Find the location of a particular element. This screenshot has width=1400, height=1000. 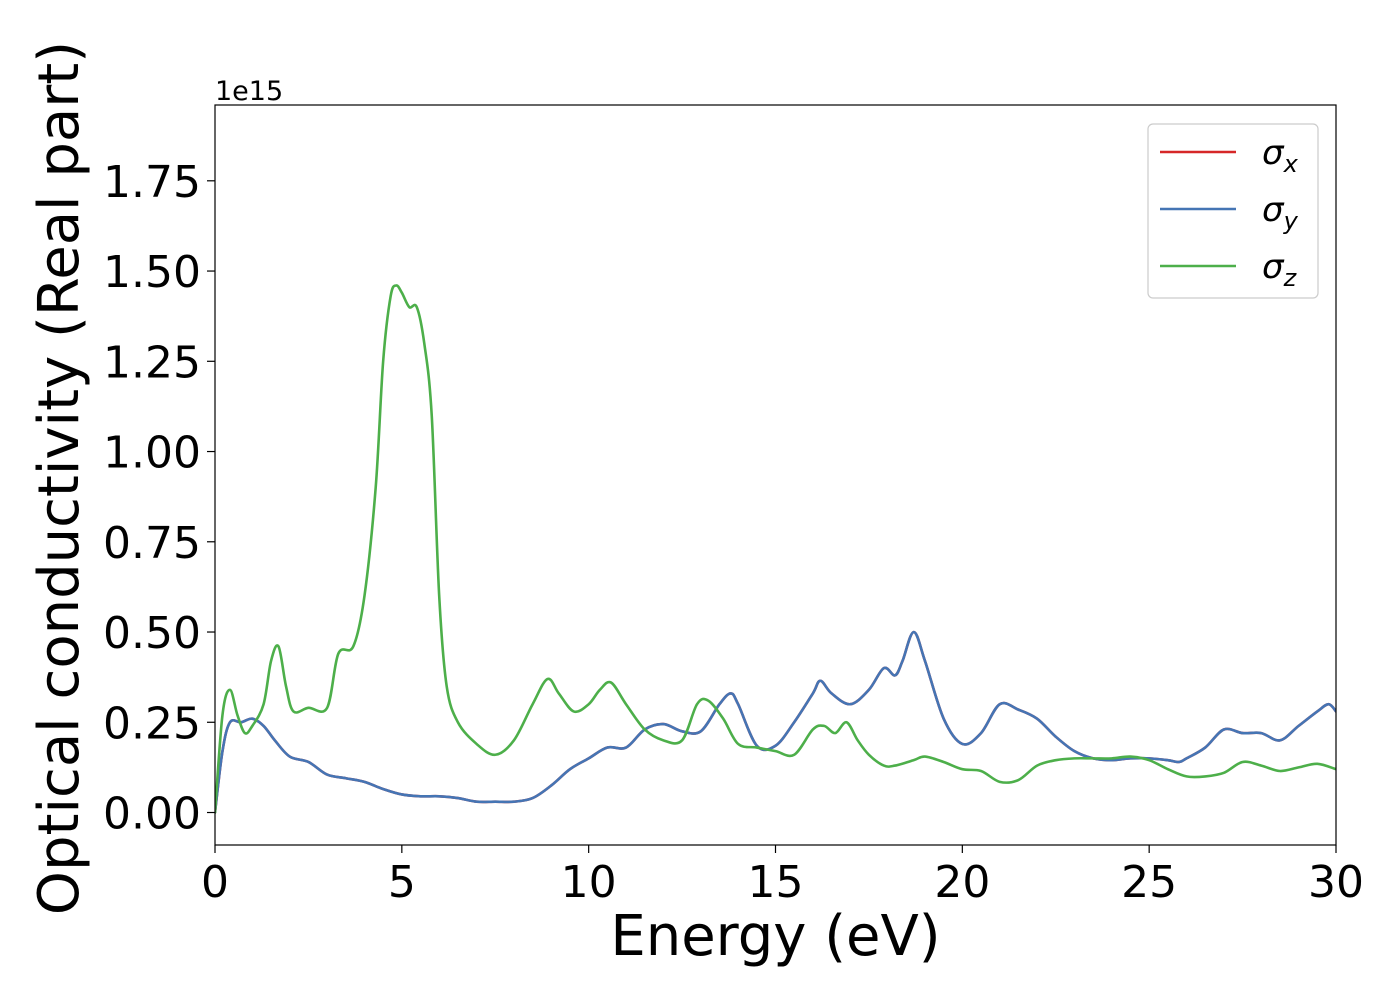

x-tick-label: 5 is located at coordinates (402, 882).